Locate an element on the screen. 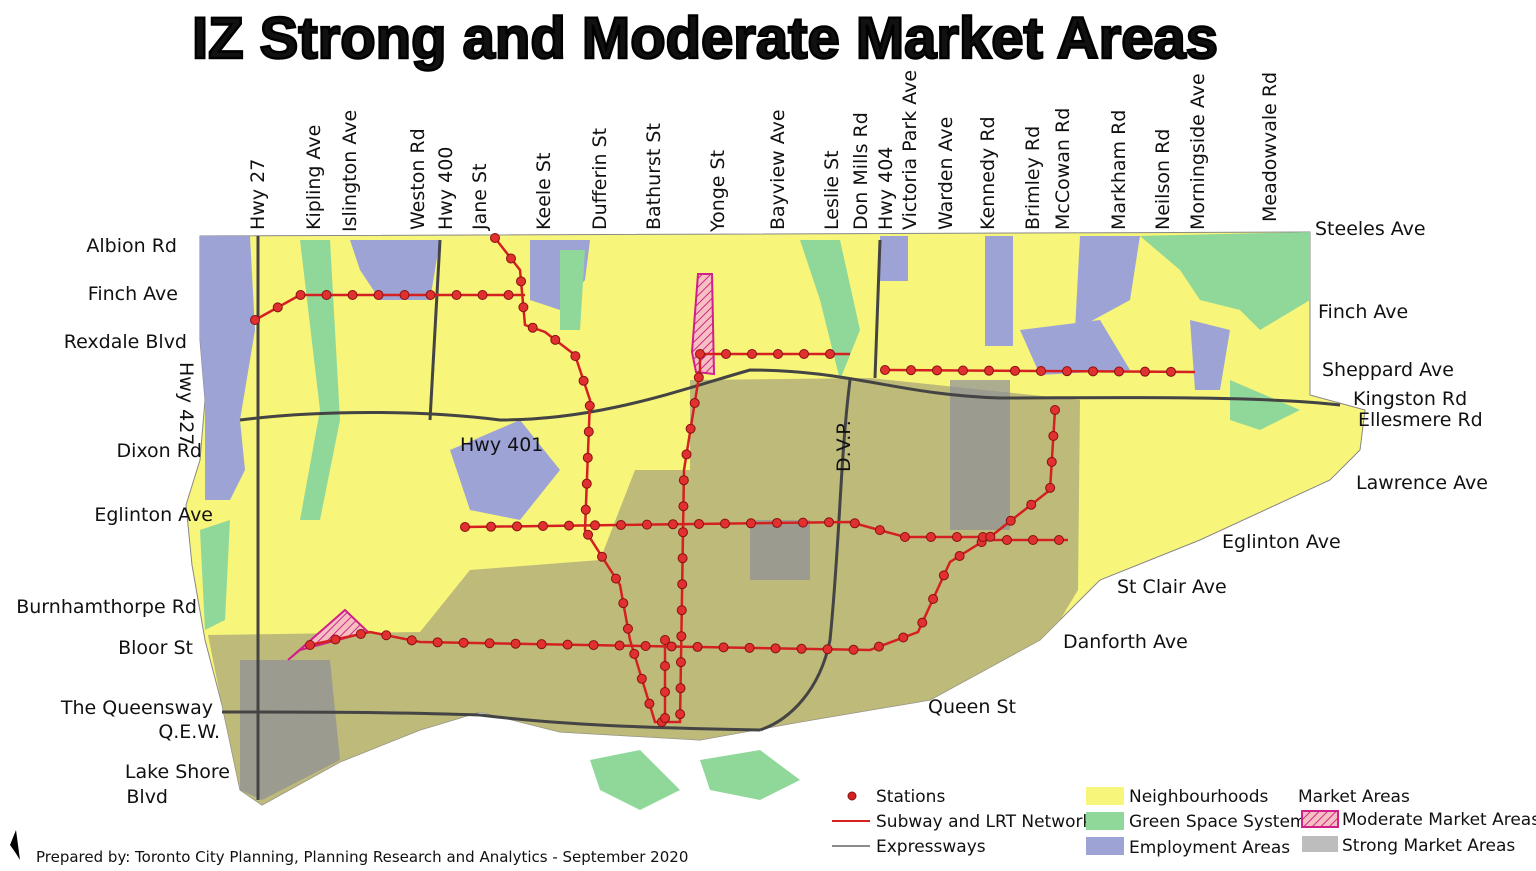 The width and height of the screenshot is (1536, 871). street-label: Bathurst St is located at coordinates (654, 176).